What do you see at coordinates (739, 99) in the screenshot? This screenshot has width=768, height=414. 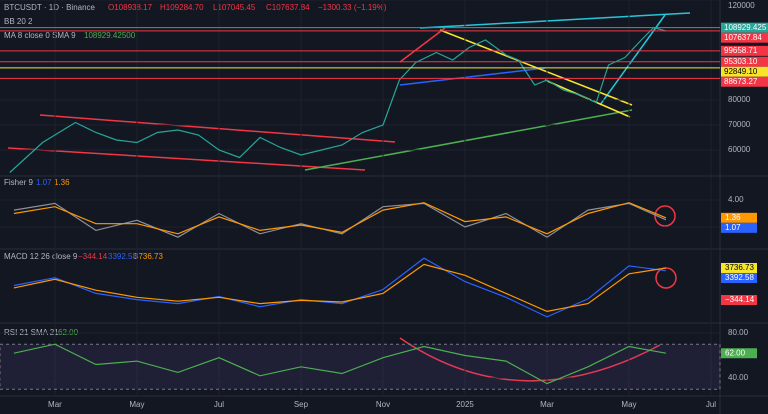 I see `y-tick-label: 80000` at bounding box center [739, 99].